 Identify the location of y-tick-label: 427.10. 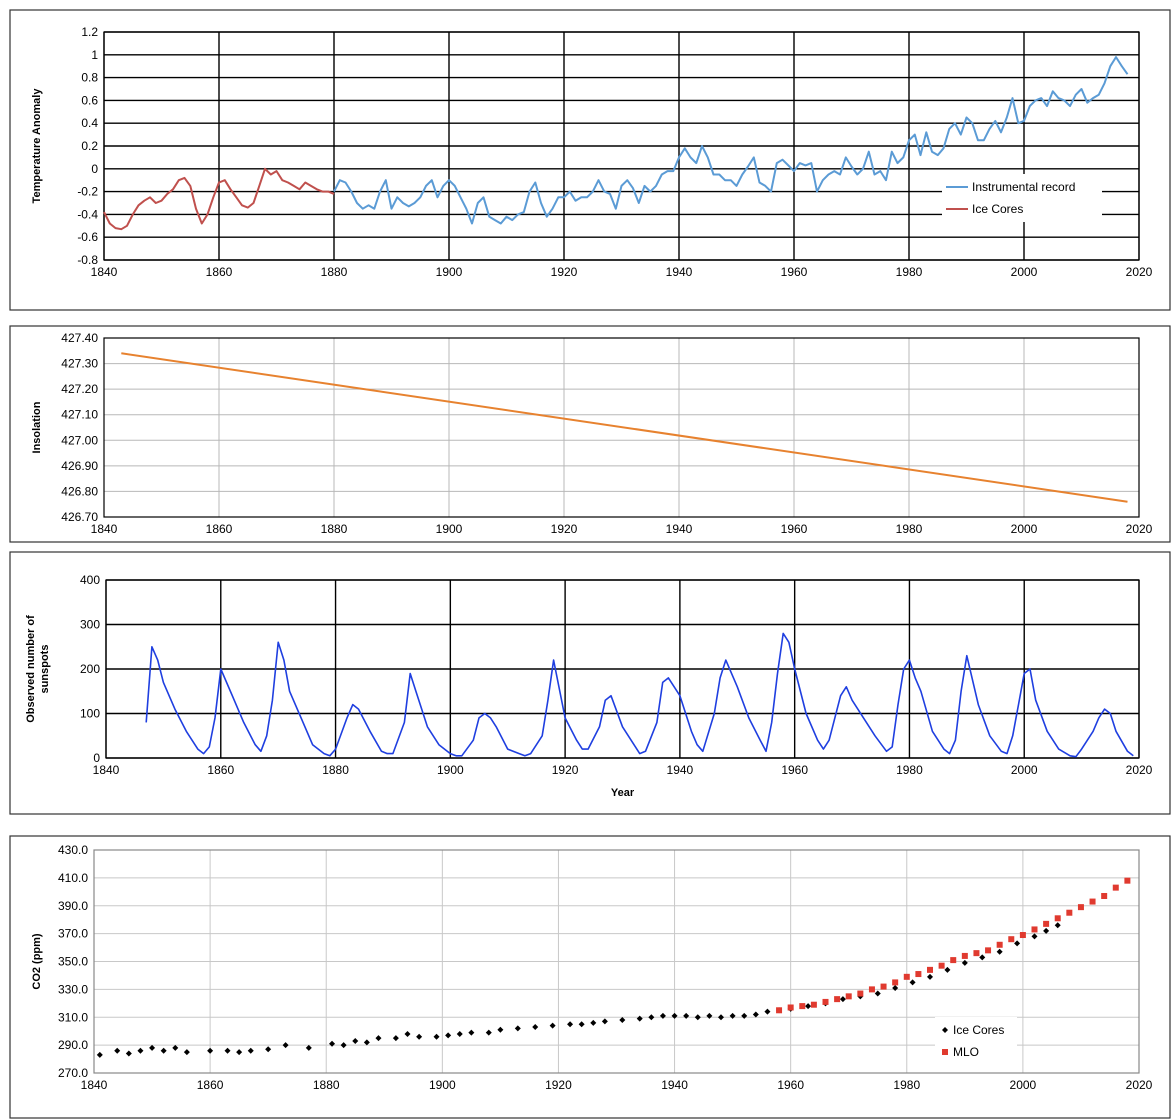
(79, 415).